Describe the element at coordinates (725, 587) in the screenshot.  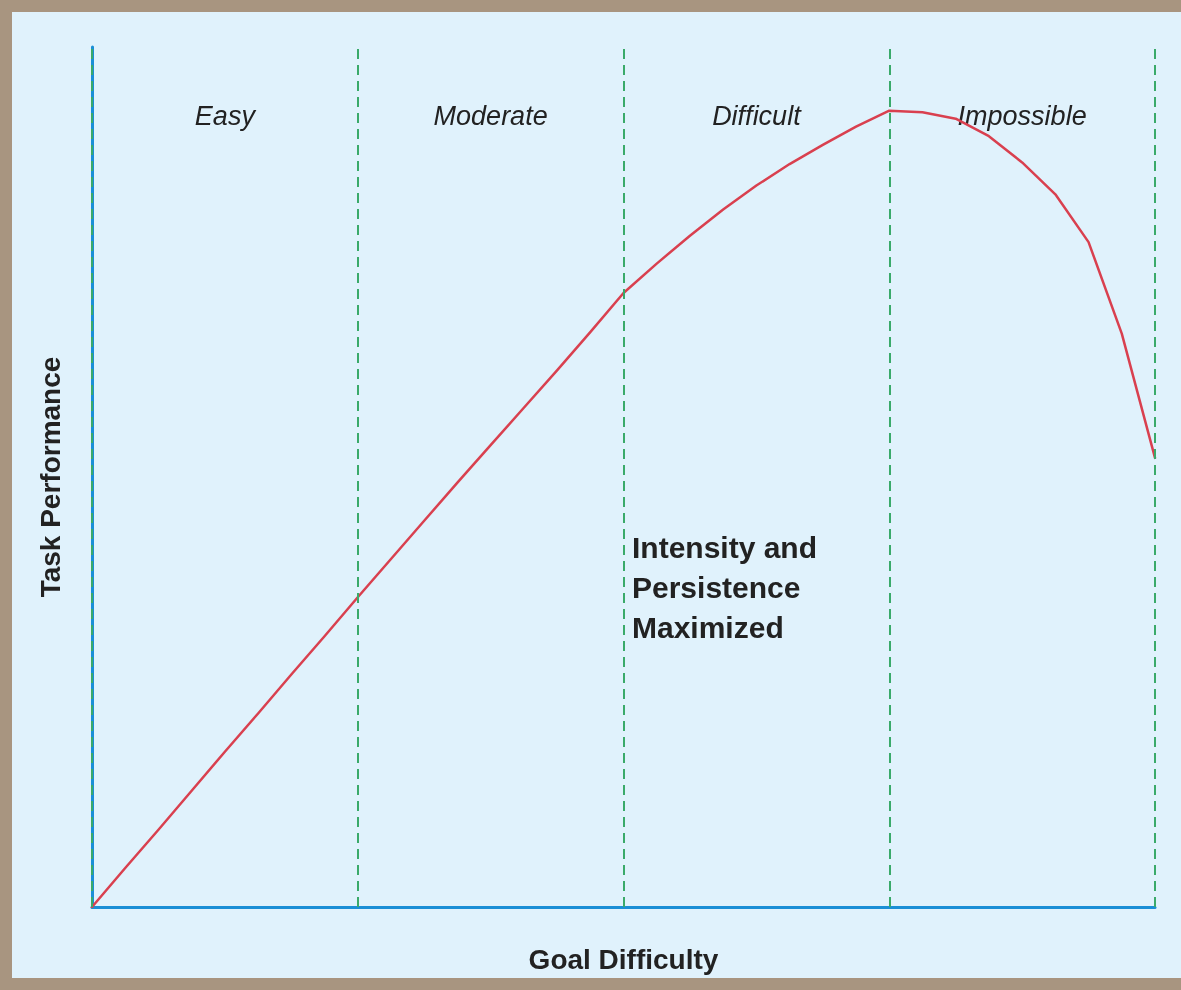
I see `annotation: Intensity and Persistence Maximized` at that location.